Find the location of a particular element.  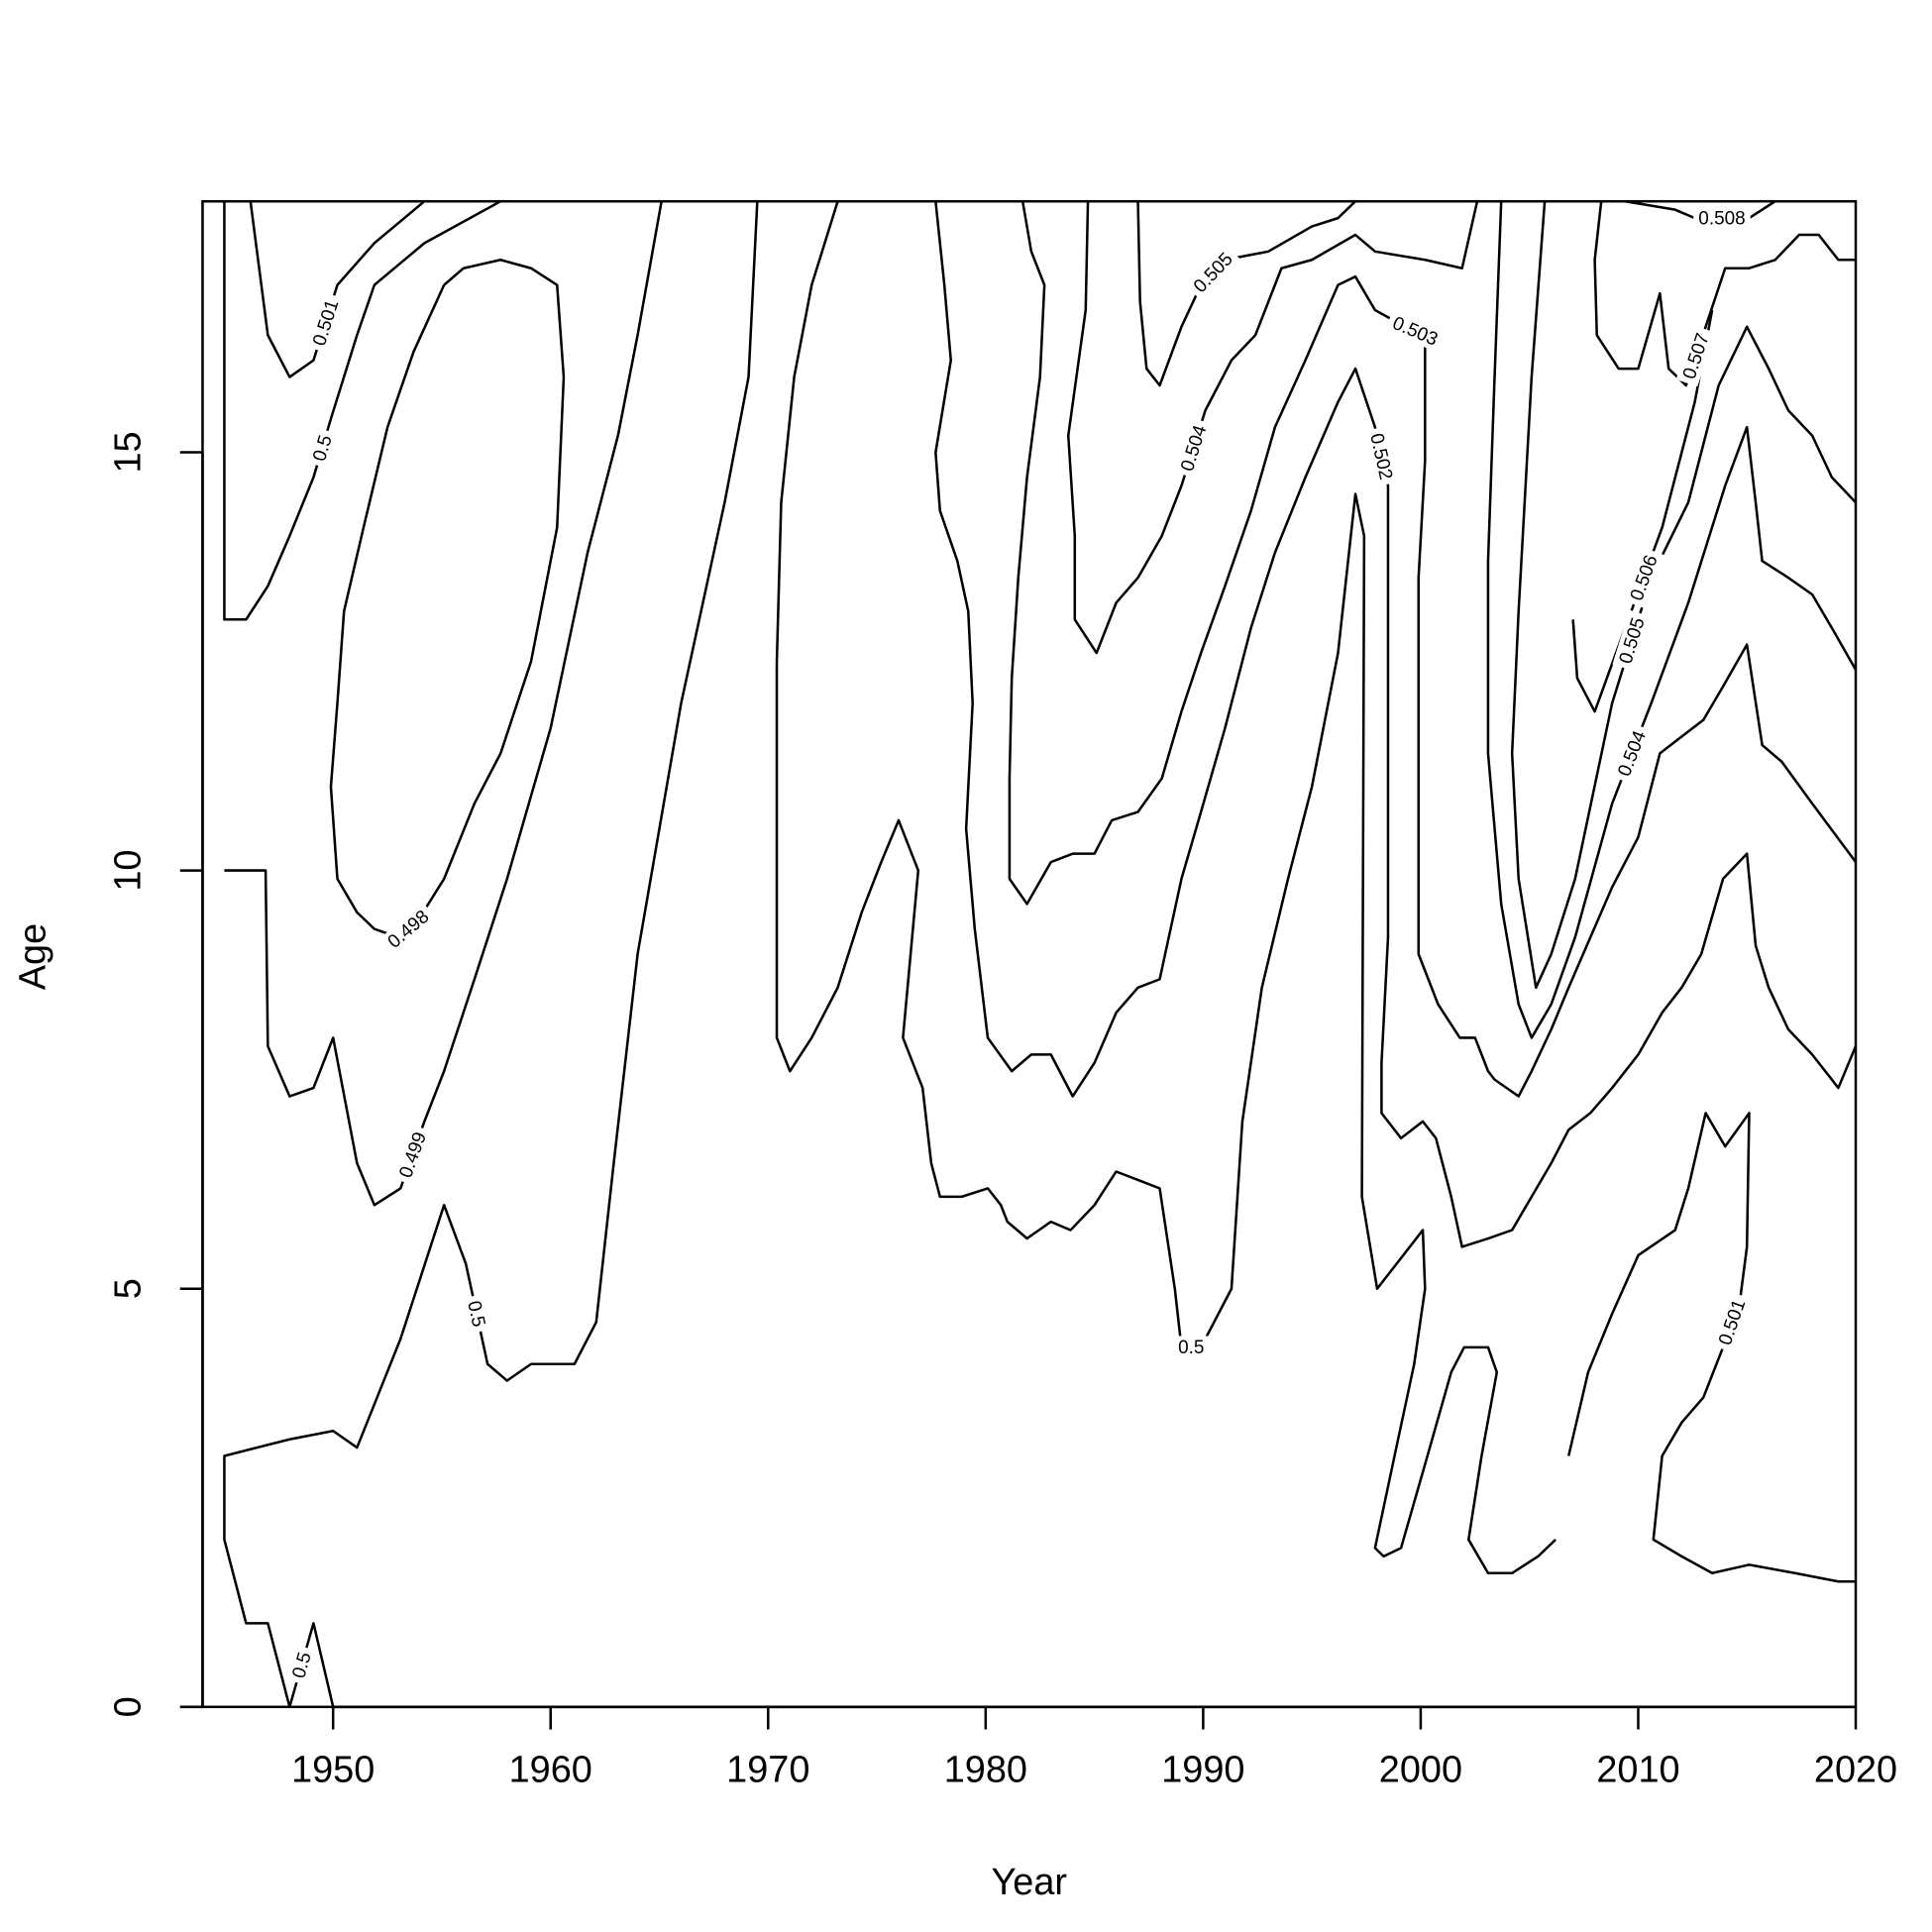

x-tick-label: 2020 is located at coordinates (1856, 1770).